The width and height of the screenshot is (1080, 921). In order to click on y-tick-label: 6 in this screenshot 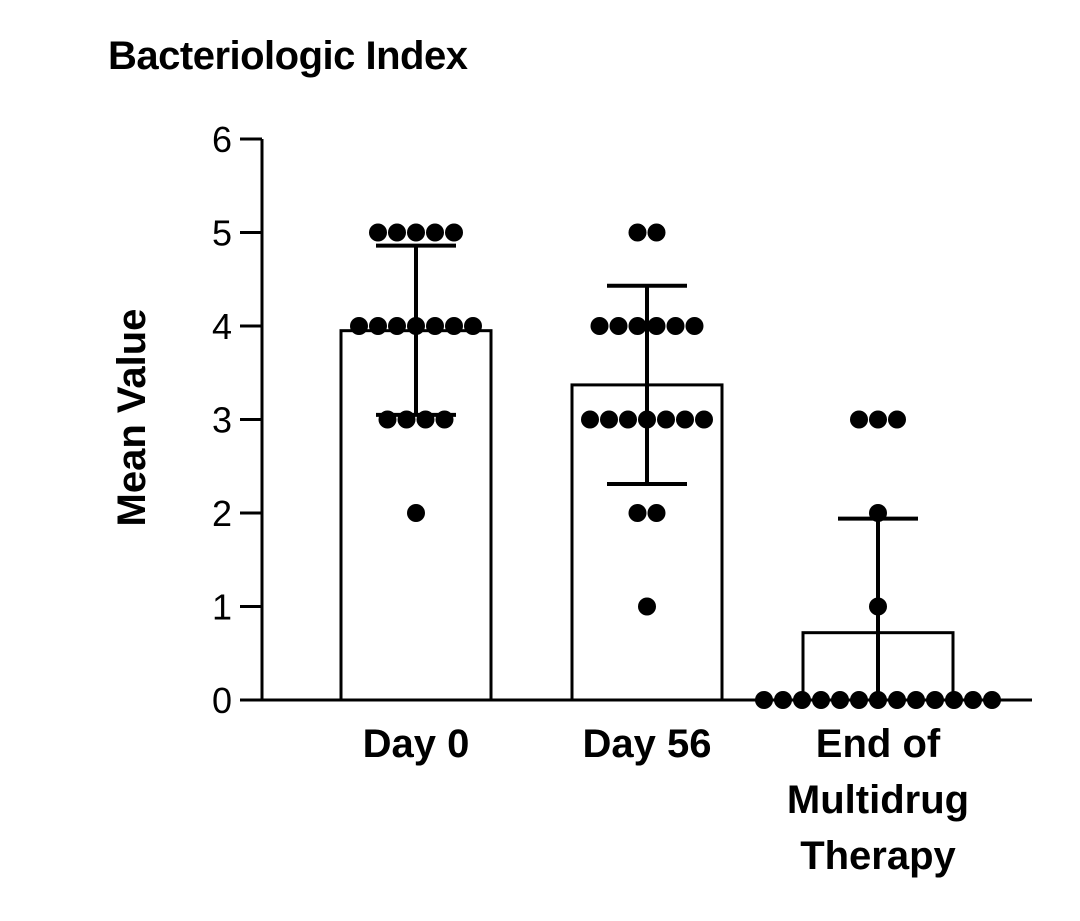, I will do `click(222, 139)`.